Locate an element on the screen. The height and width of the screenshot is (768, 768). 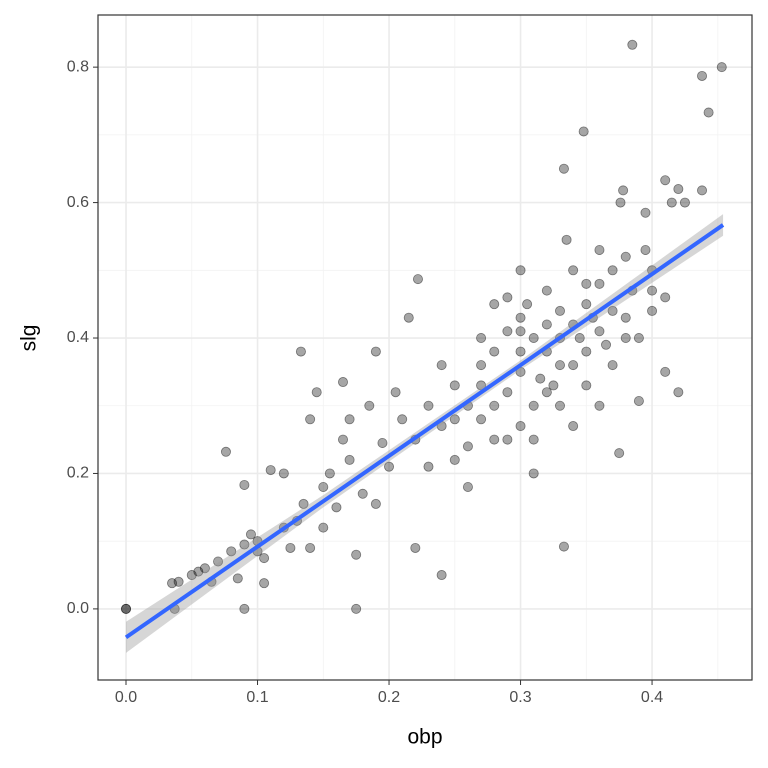
y-tick-label: 0.6 is located at coordinates (78, 202).